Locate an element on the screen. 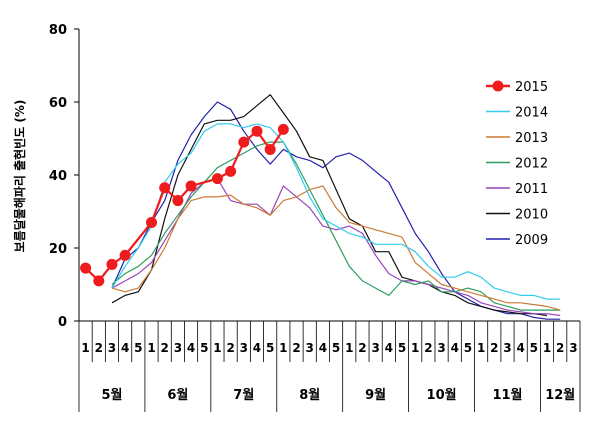  x-month-label: 5월 is located at coordinates (111, 395).